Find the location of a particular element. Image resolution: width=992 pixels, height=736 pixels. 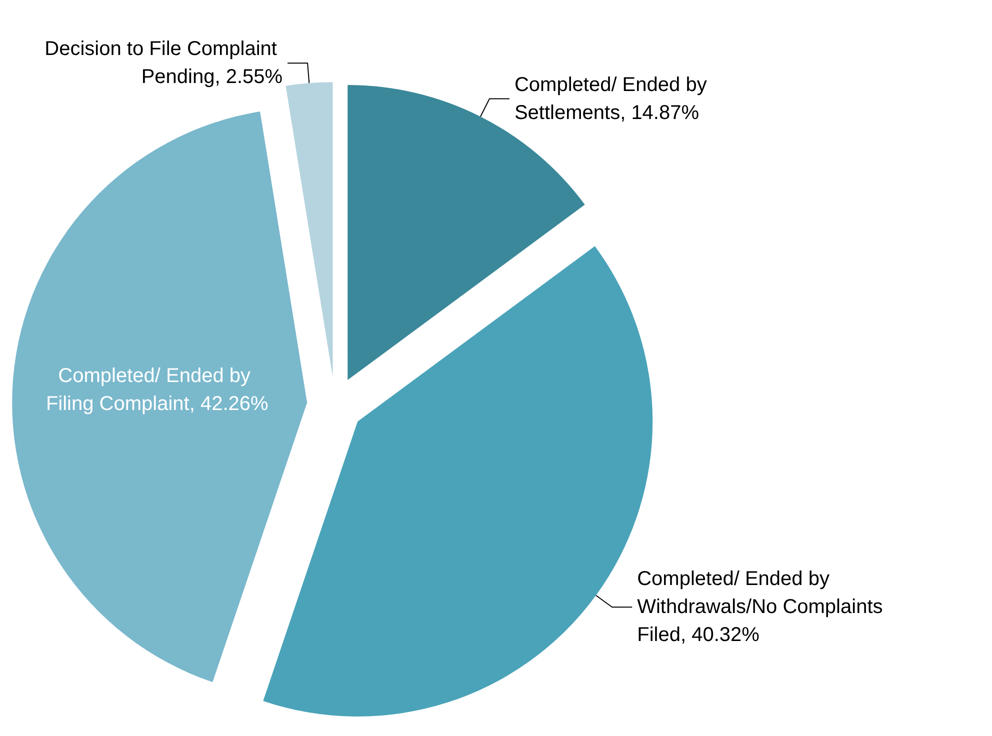

slice-label: Completed/ Ended by Settlements, 14.87% is located at coordinates (613, 99).